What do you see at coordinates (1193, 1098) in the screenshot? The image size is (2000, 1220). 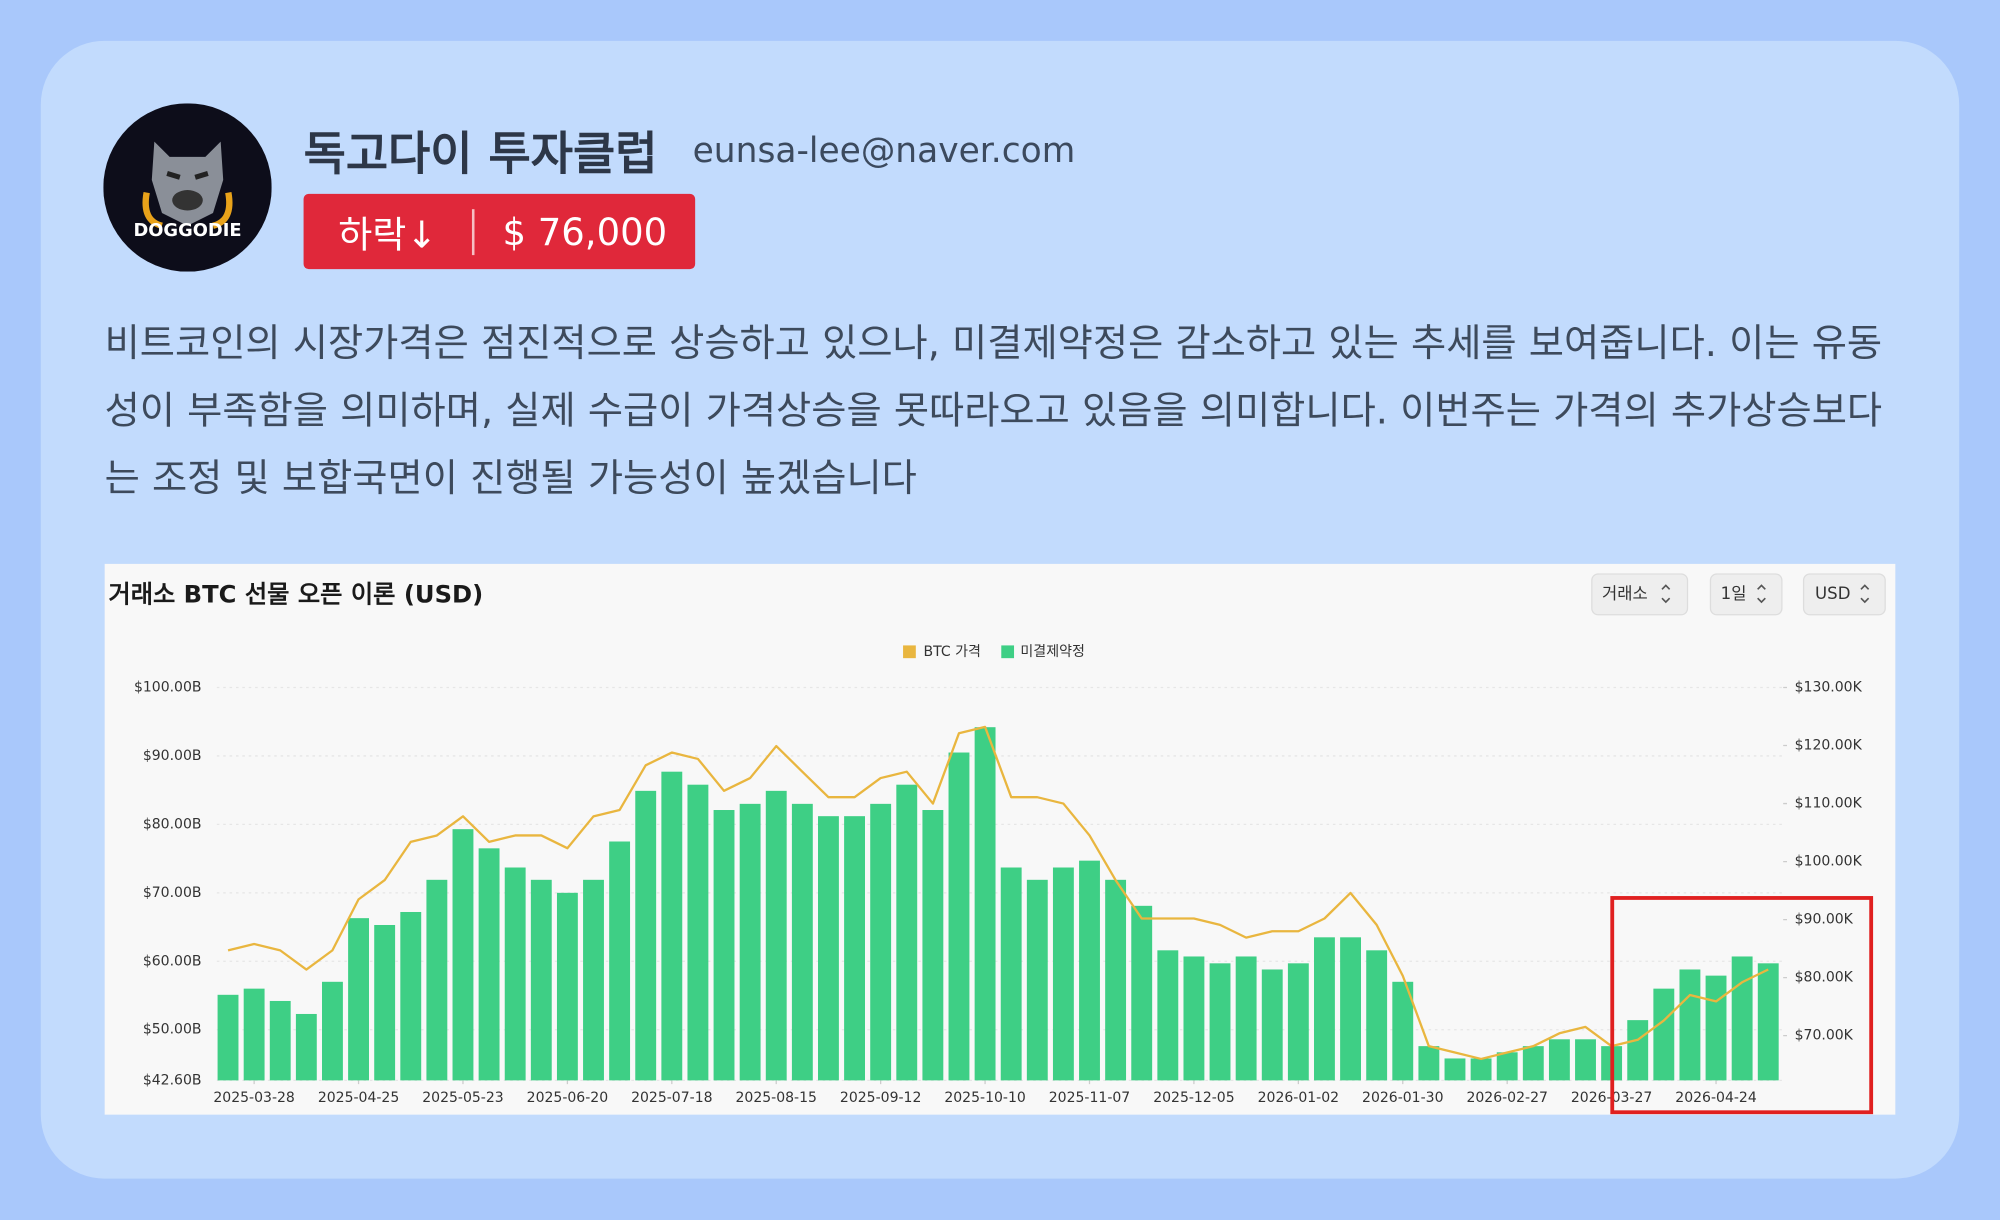 I see `x-tick-label: 2025-12-05` at bounding box center [1193, 1098].